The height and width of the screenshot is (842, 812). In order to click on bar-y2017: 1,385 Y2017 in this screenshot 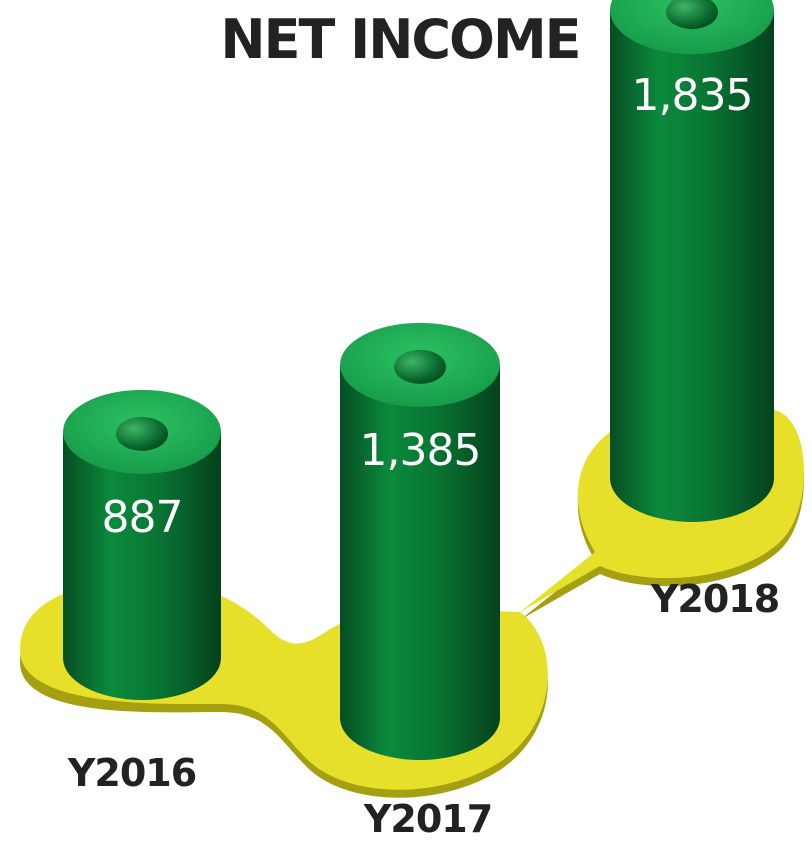, I will do `click(420, 581)`.